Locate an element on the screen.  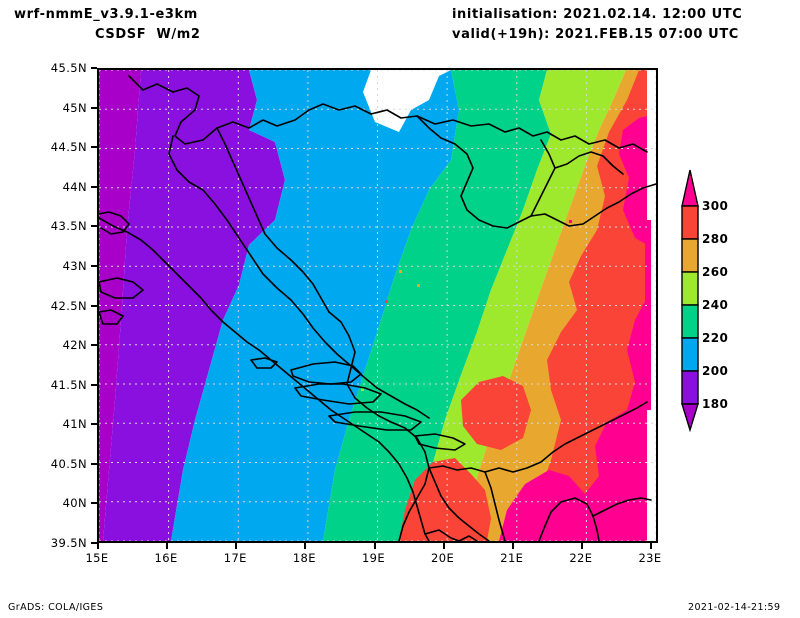
x-tick-label: 23E is located at coordinates (650, 558).